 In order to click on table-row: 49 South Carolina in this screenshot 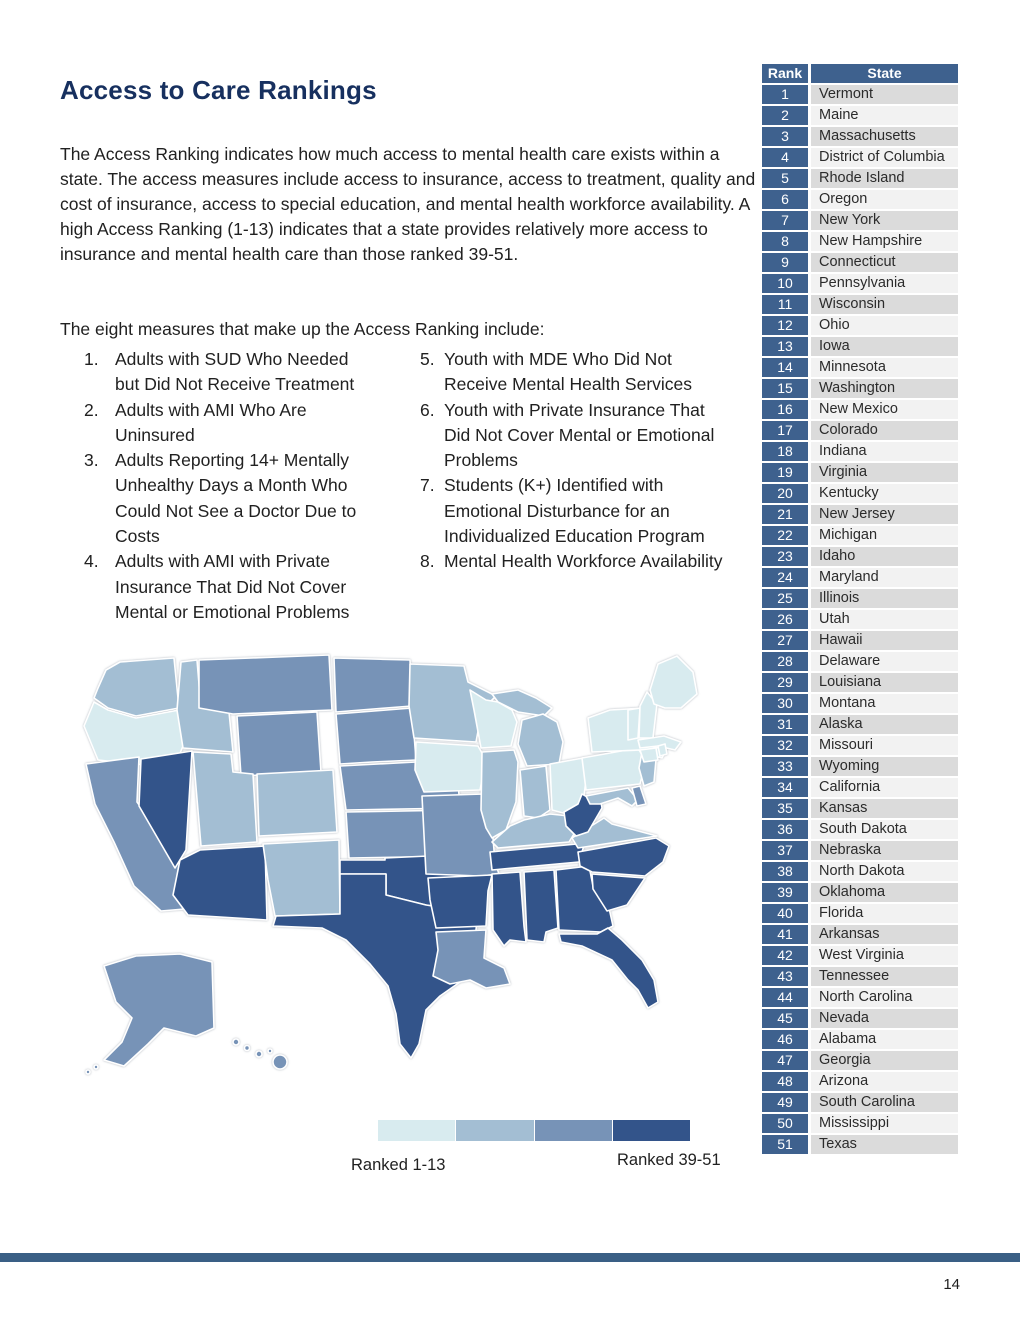, I will do `click(860, 1102)`.